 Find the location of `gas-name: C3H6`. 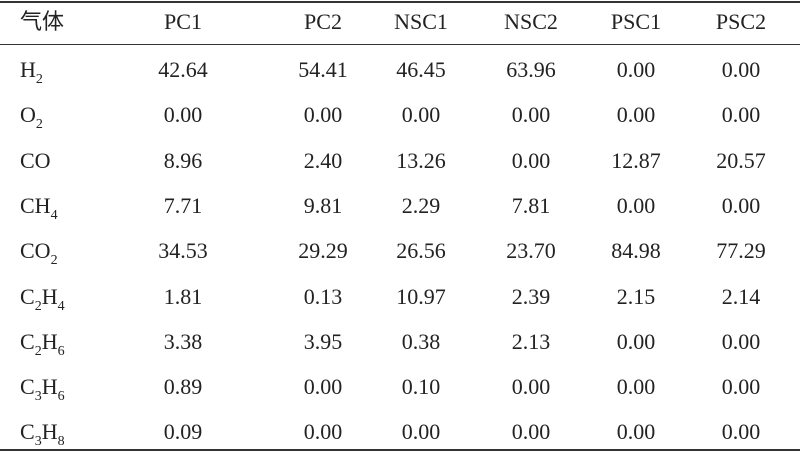

gas-name: C3H6 is located at coordinates (42, 388).